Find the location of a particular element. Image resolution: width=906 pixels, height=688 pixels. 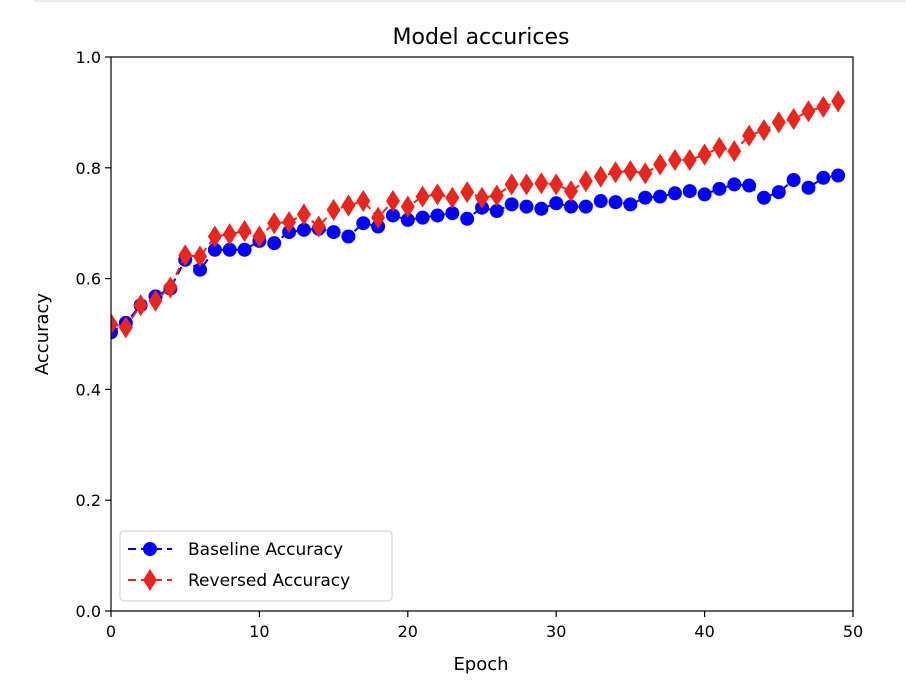

x-axis-label: Epoch is located at coordinates (480, 664).